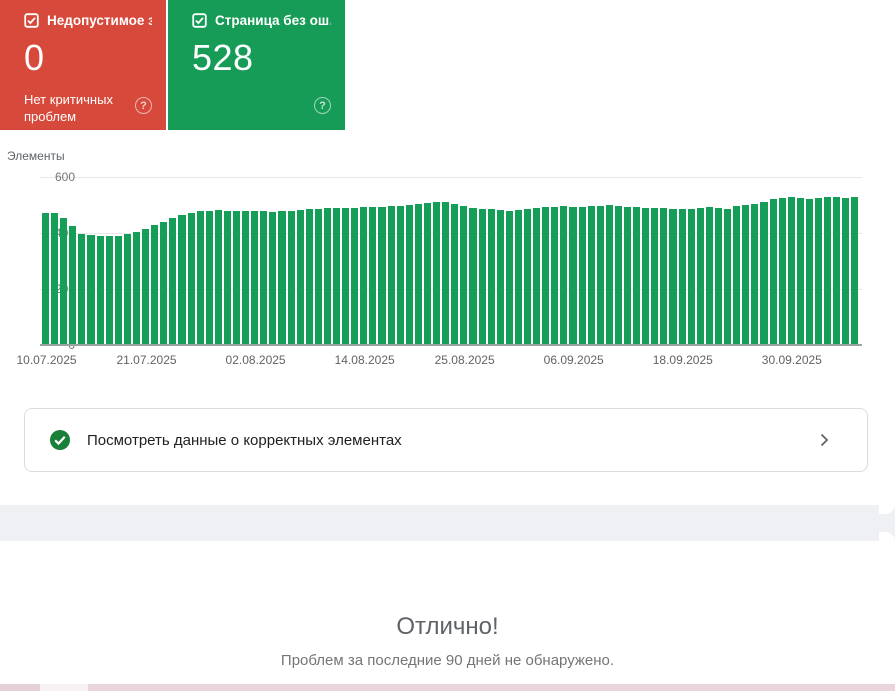 The width and height of the screenshot is (895, 691). I want to click on view-valid-items-card: Посмотреть данные о корректных элементах, so click(446, 440).